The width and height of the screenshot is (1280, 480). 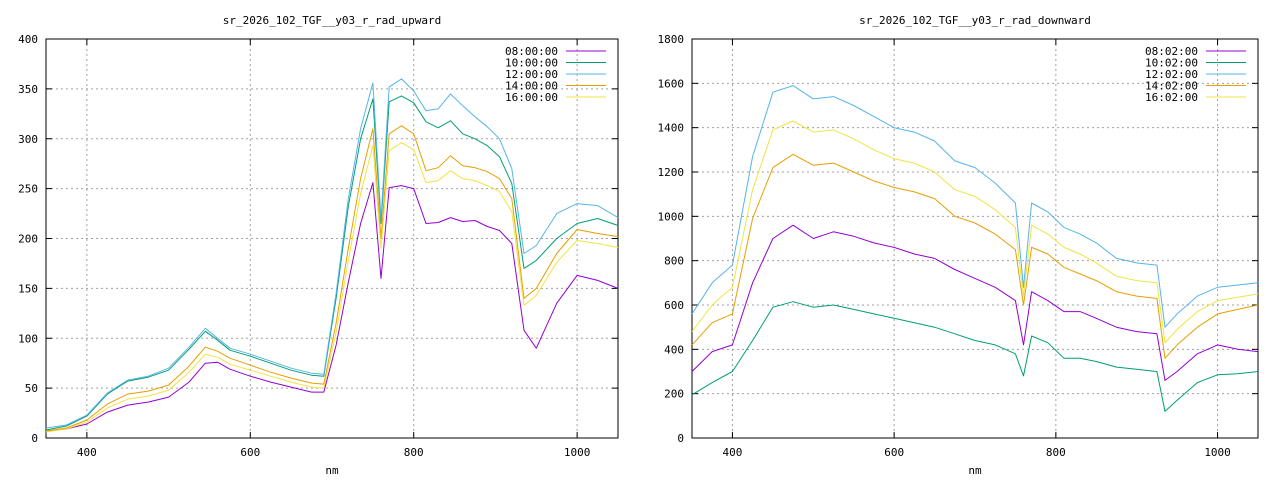 What do you see at coordinates (1171, 97) in the screenshot?
I see `legend-label: 16:02:00` at bounding box center [1171, 97].